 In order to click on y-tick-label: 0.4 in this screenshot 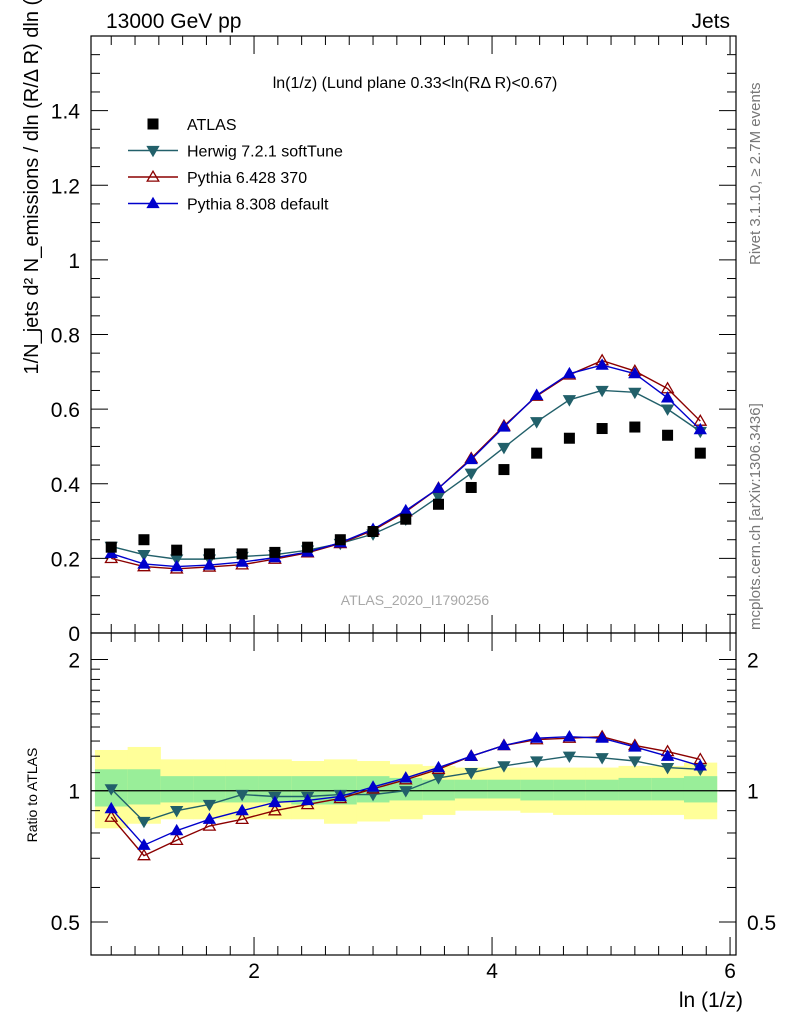, I will do `click(66, 485)`.